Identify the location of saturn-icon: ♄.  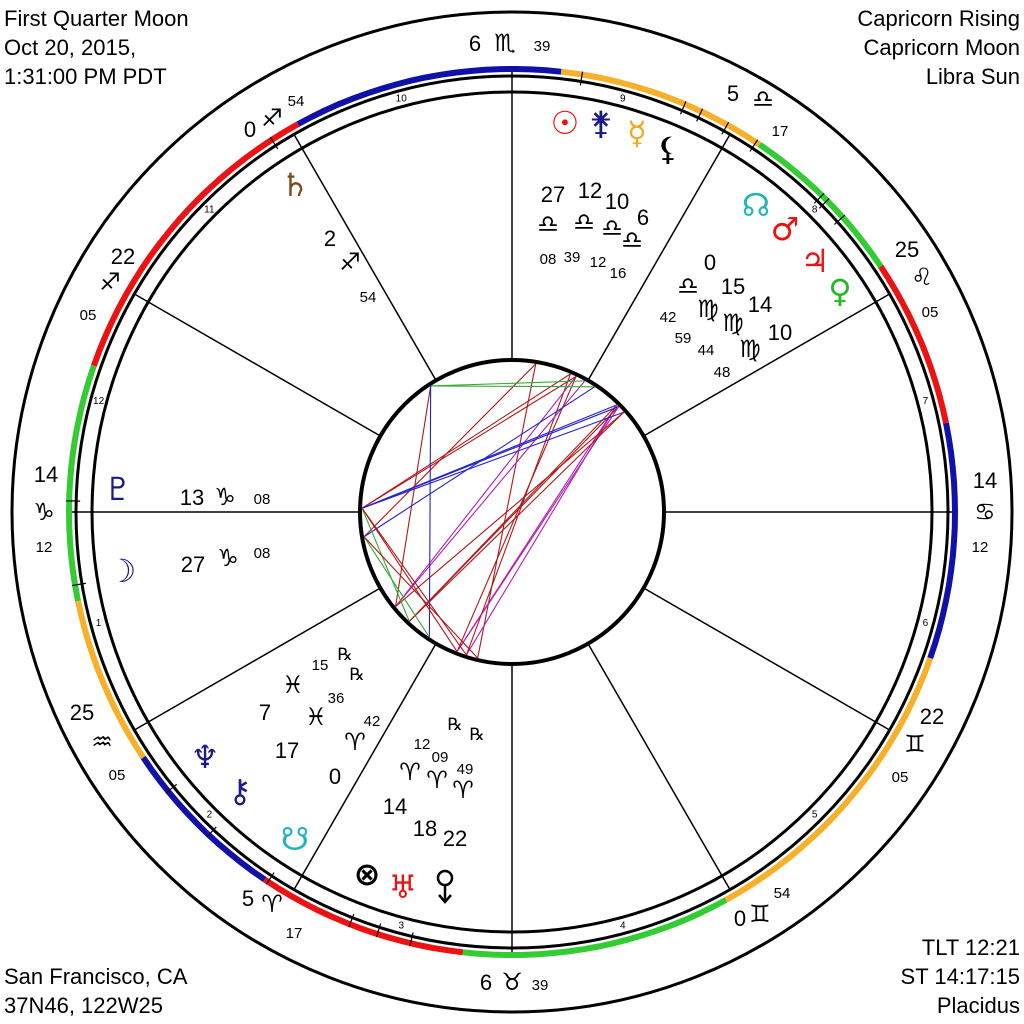
(295, 185).